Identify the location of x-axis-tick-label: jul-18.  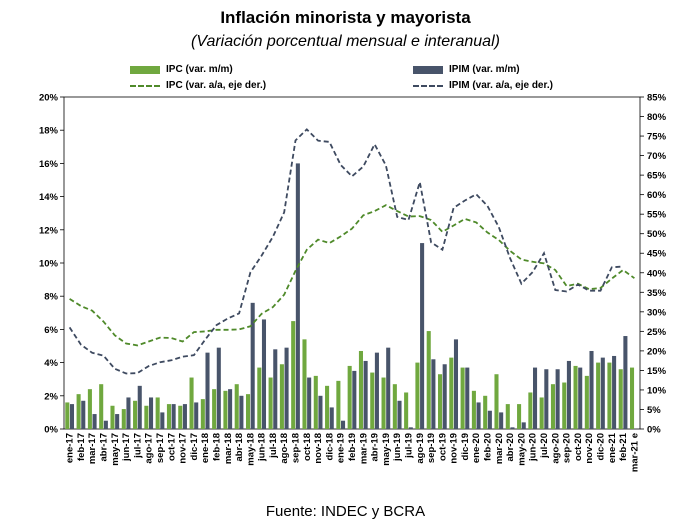
(273, 446).